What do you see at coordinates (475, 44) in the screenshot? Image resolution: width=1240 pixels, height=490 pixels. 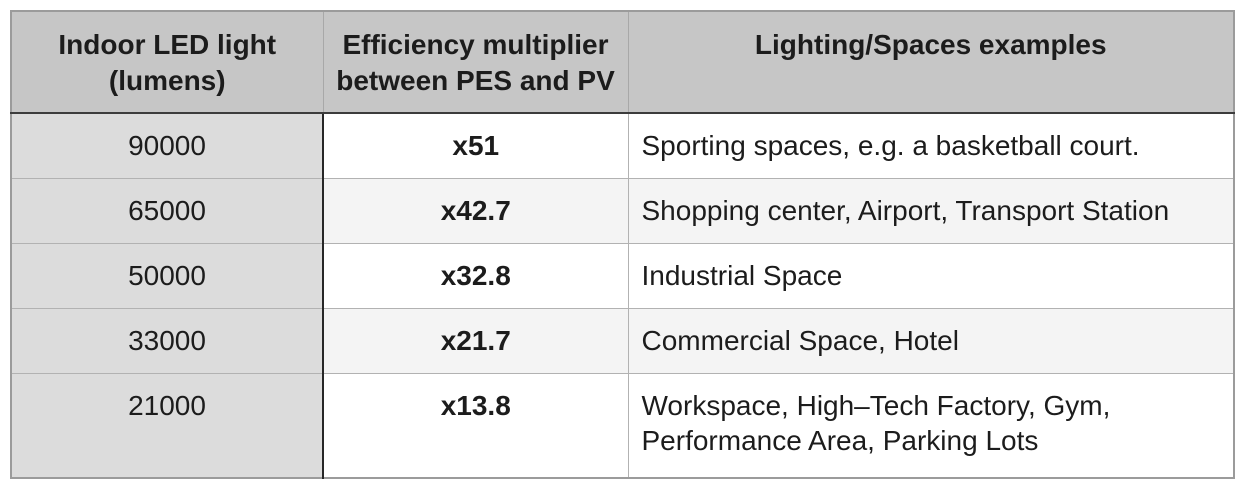 I see `header-multiplier-line1: Efficiency multiplier` at bounding box center [475, 44].